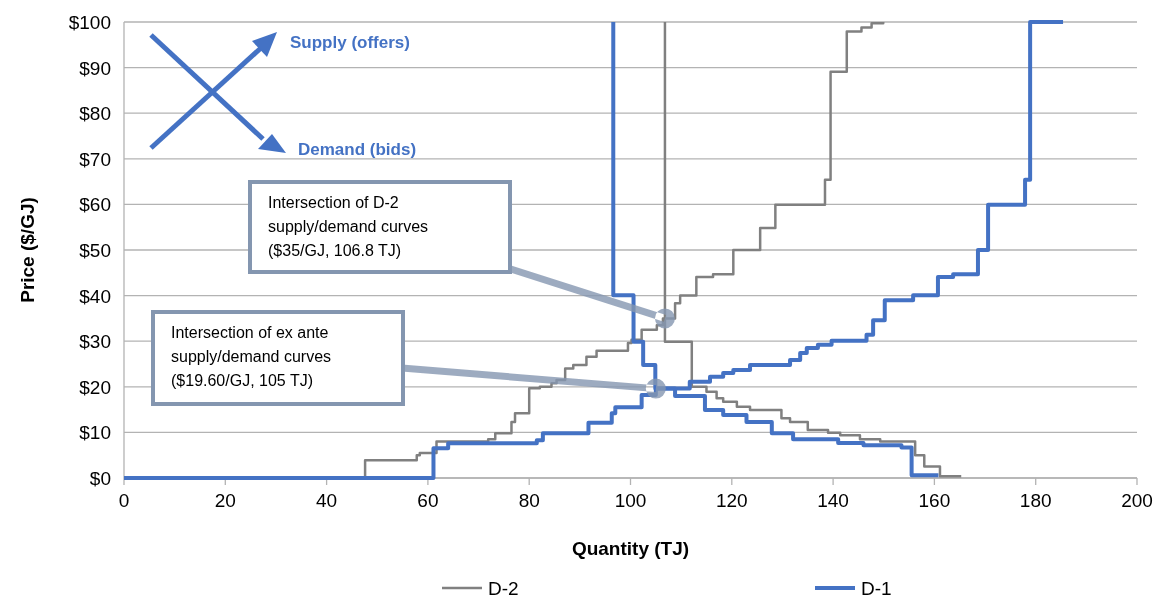 This screenshot has height=602, width=1167. I want to click on x-tick-label: 200, so click(1137, 500).